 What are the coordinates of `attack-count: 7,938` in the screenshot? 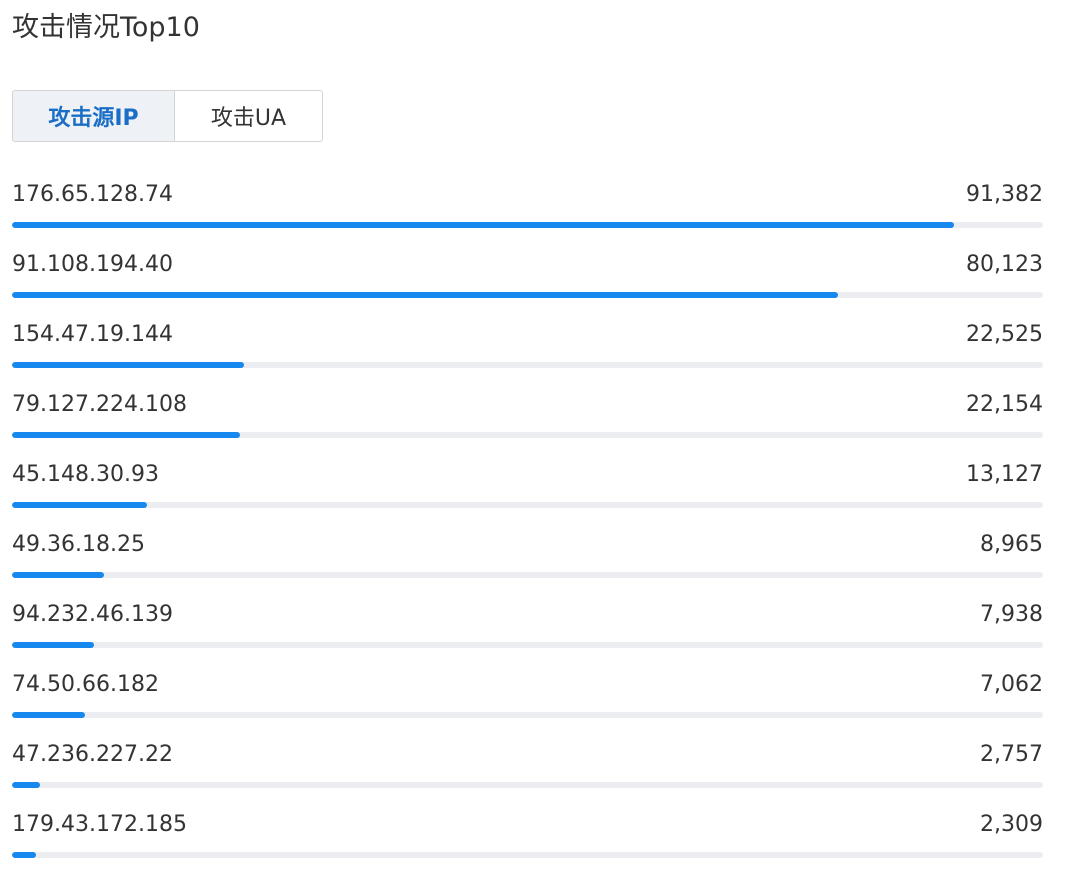 It's located at (1011, 614).